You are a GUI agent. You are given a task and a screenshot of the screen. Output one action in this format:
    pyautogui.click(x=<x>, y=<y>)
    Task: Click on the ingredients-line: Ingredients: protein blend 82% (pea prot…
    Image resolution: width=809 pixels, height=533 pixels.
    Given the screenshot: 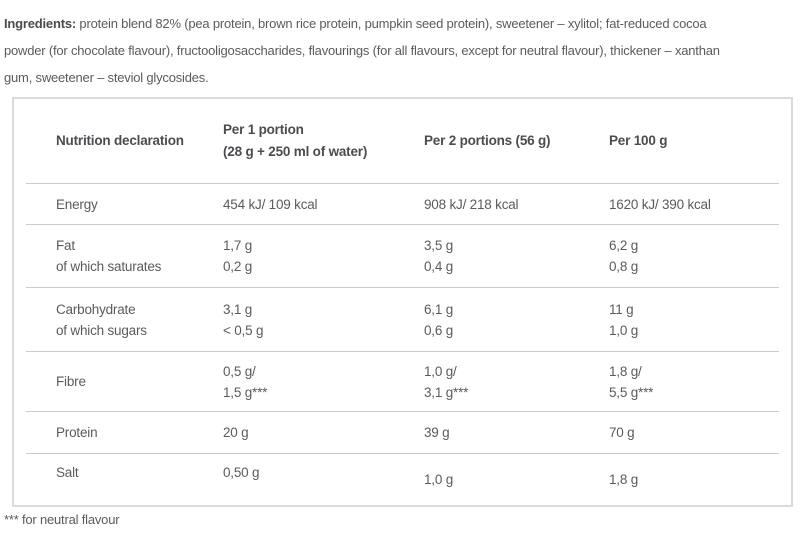 What is the action you would take?
    pyautogui.click(x=355, y=23)
    